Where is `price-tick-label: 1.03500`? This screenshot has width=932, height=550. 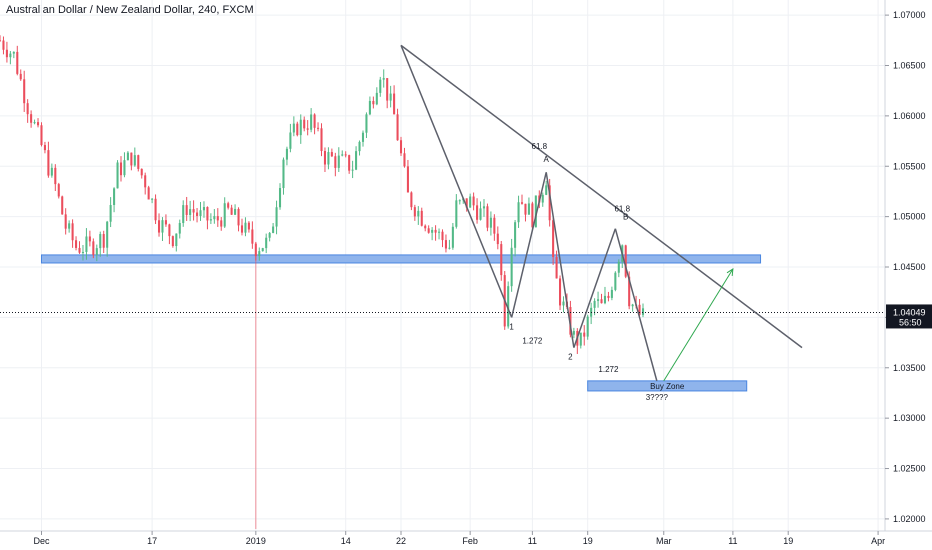 price-tick-label: 1.03500 is located at coordinates (909, 368).